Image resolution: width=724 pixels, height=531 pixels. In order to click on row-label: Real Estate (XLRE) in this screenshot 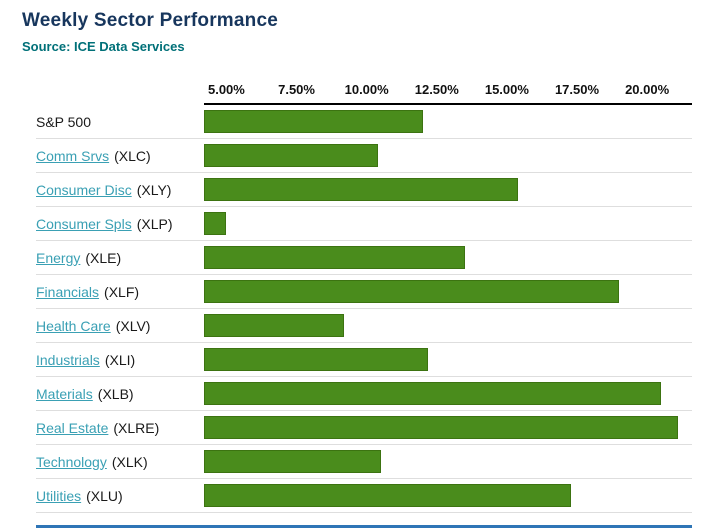, I will do `click(120, 427)`.